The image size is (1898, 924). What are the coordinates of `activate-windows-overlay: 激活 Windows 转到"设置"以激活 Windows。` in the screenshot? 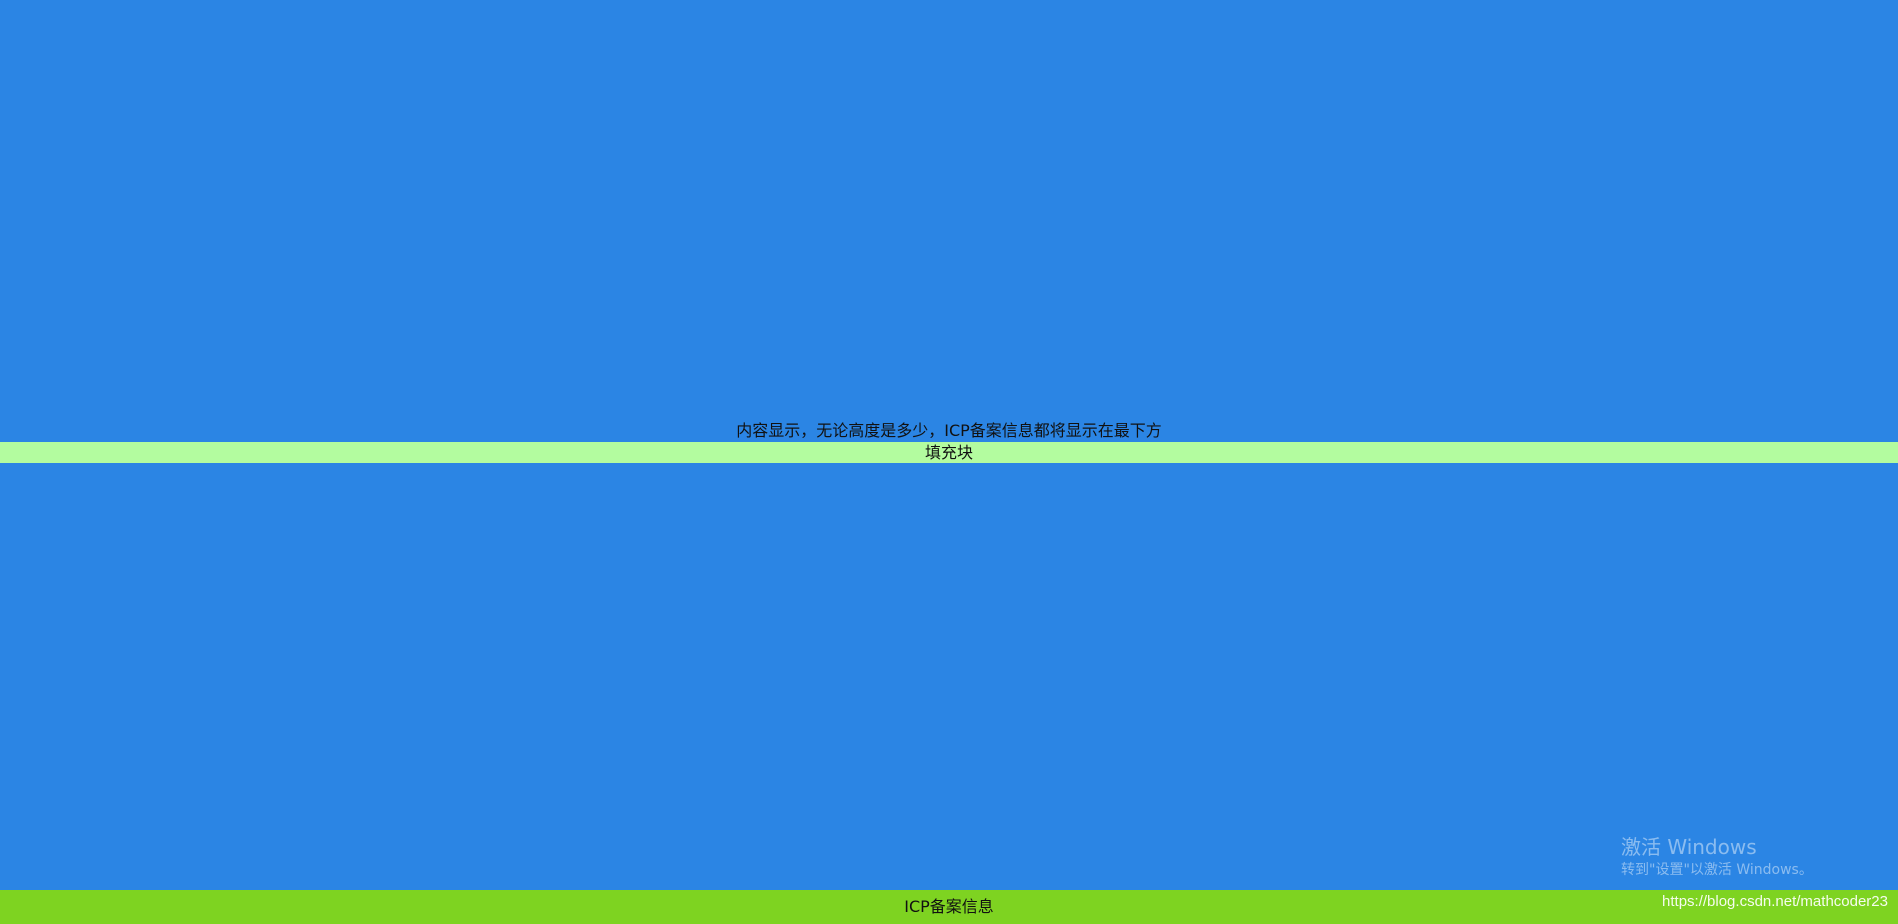 It's located at (1717, 857).